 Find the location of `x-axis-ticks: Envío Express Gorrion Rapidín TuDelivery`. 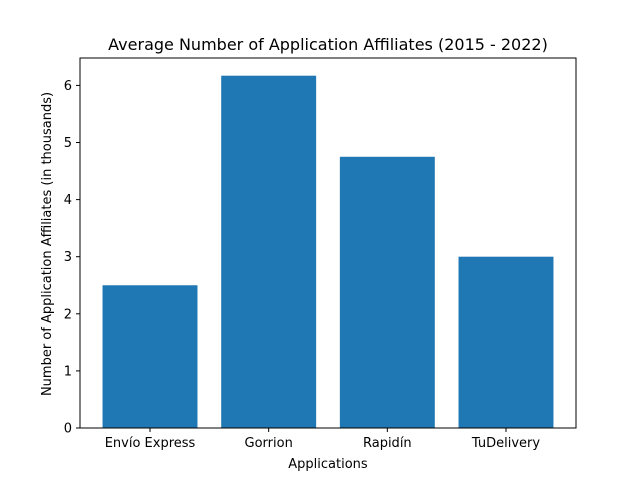

x-axis-ticks: Envío Express Gorrion Rapidín TuDelivery is located at coordinates (322, 439).